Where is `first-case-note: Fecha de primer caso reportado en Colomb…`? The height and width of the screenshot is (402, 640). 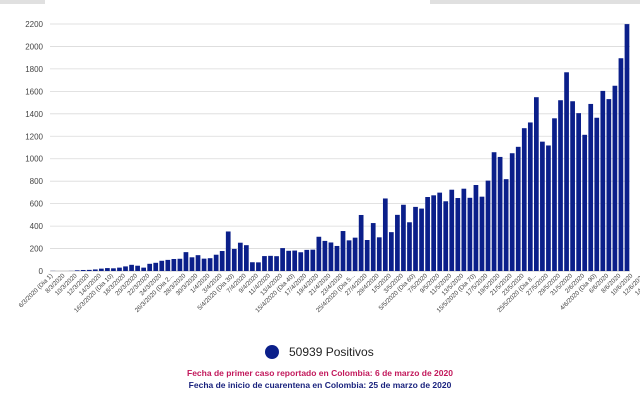 first-case-note: Fecha de primer caso reportado en Colomb… is located at coordinates (320, 373).